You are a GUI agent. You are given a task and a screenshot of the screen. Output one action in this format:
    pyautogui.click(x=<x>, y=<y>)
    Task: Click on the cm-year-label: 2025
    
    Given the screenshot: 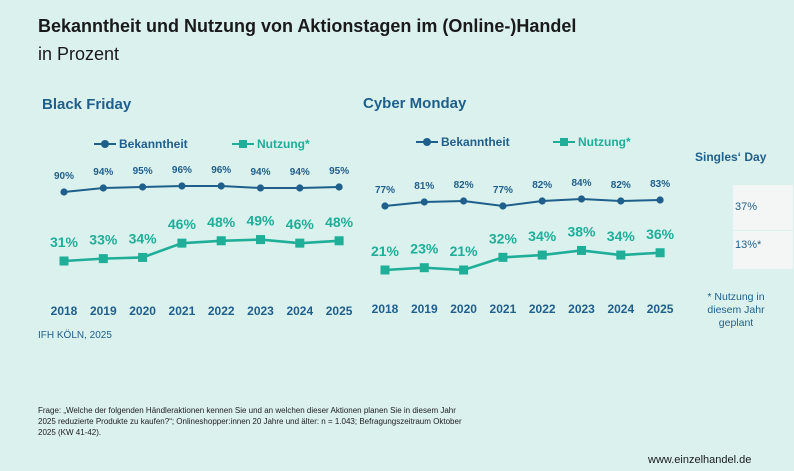 What is the action you would take?
    pyautogui.click(x=660, y=309)
    